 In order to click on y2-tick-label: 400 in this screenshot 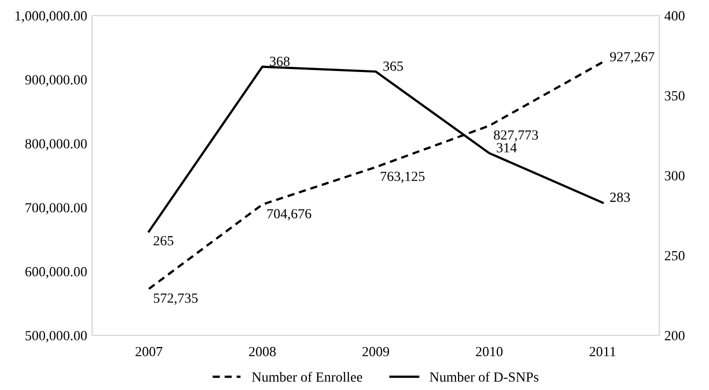, I will do `click(674, 16)`.